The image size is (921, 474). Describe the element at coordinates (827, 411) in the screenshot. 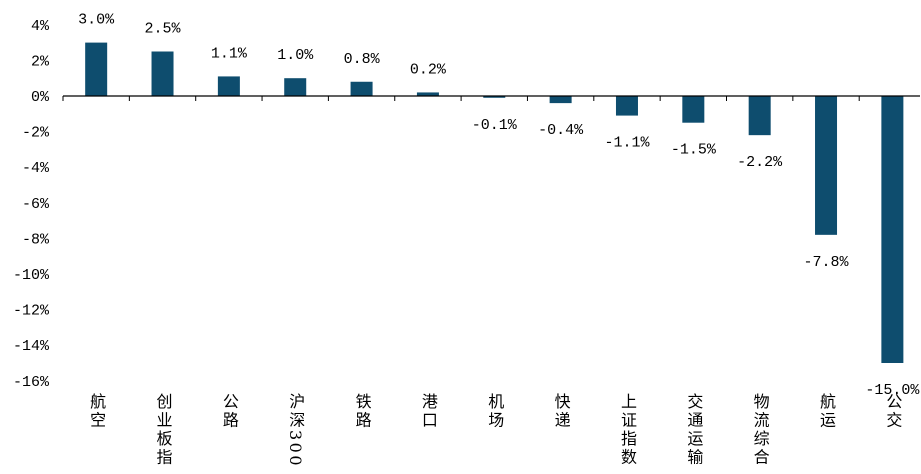

I see `category-label-12: 航运` at that location.